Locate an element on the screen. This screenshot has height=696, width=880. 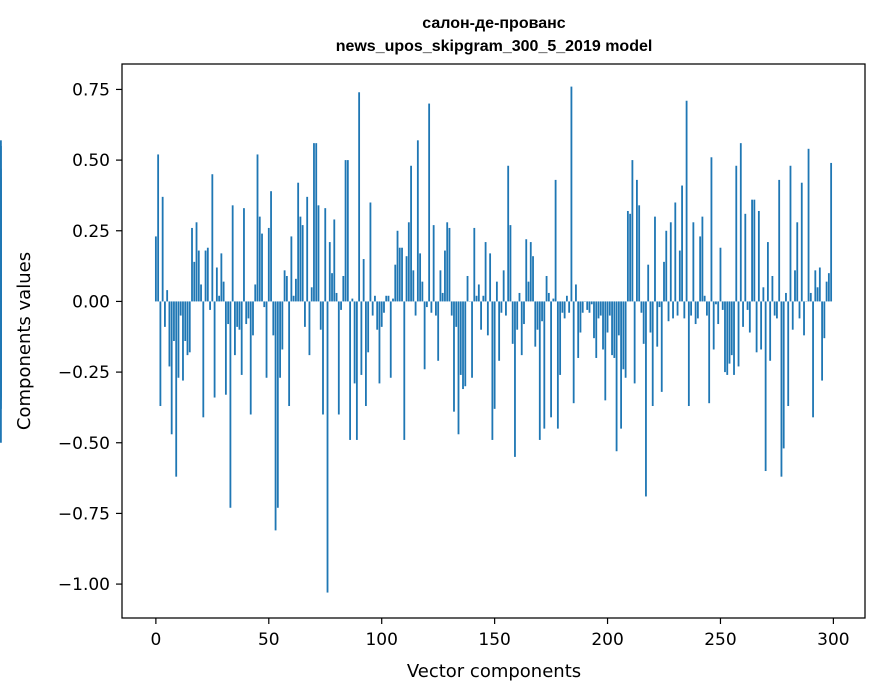
chart-subtitle: news_upos_skipgram_300_5_2019 model is located at coordinates (494, 46).